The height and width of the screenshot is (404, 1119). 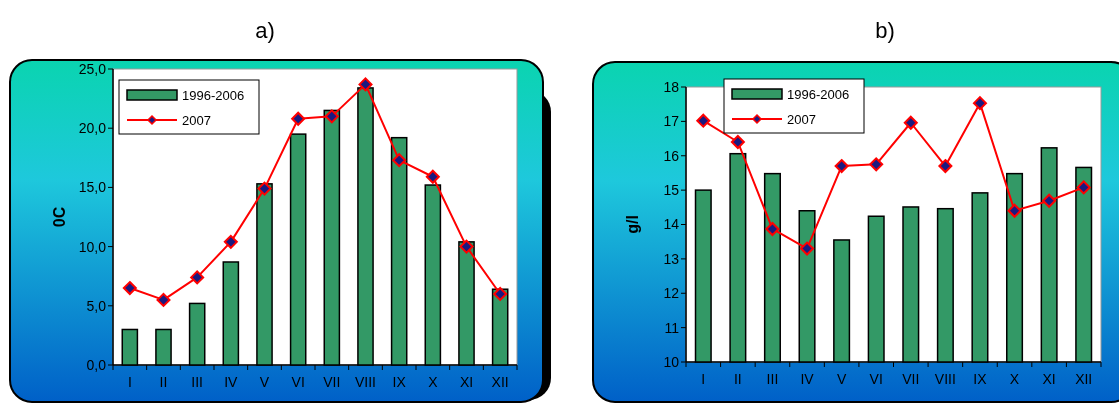 What do you see at coordinates (671, 121) in the screenshot?
I see `y-tick-label: 17` at bounding box center [671, 121].